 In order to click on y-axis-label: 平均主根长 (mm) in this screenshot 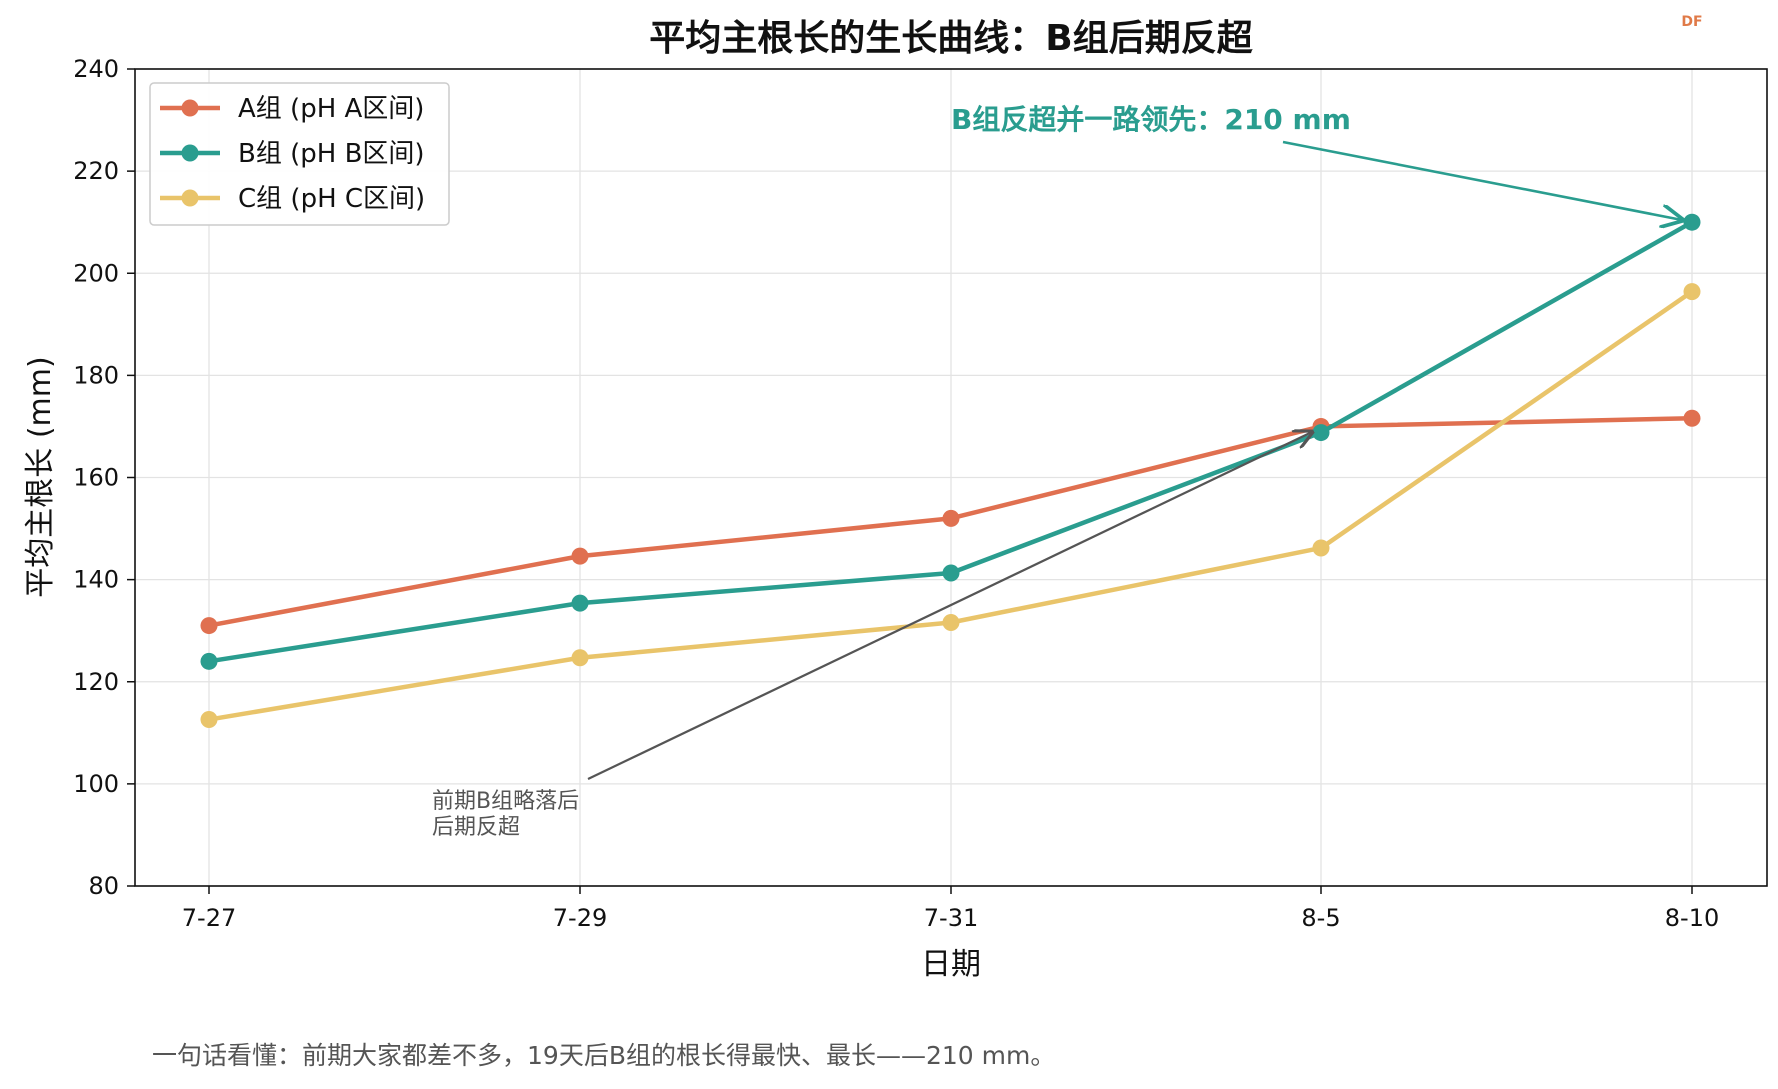, I will do `click(40, 476)`.